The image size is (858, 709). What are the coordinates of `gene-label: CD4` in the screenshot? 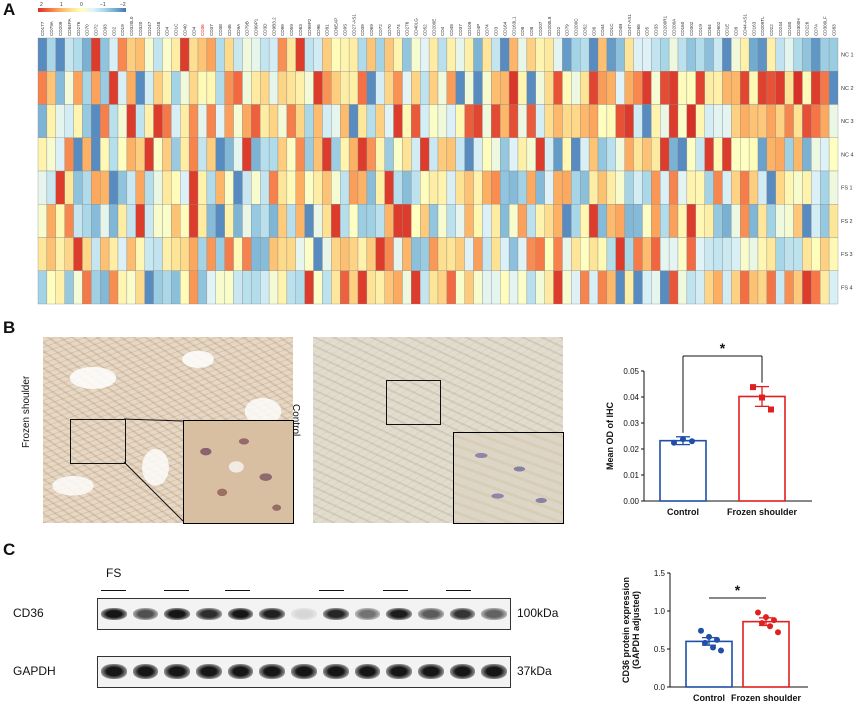 It's located at (193, 31).